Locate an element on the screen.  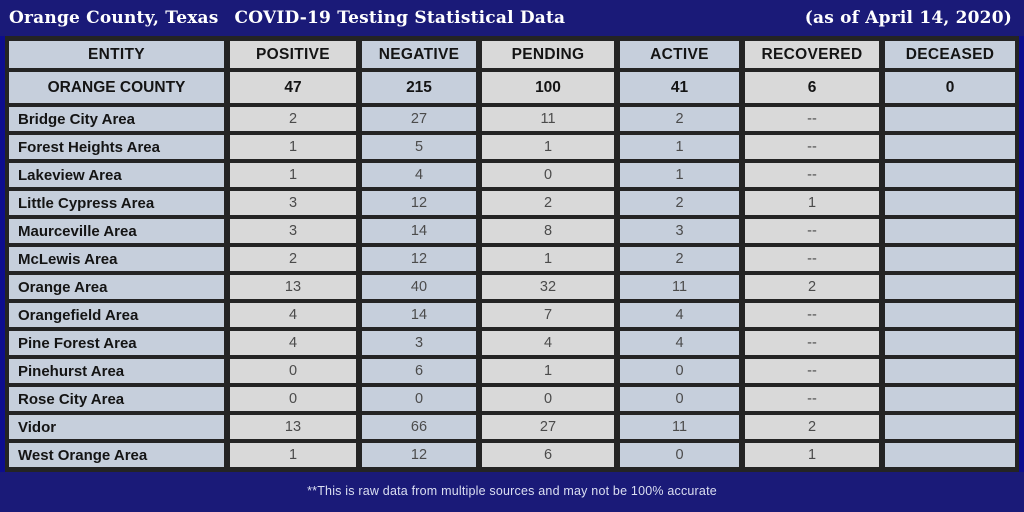
column-header-recovered: RECOVERED is located at coordinates (812, 54).